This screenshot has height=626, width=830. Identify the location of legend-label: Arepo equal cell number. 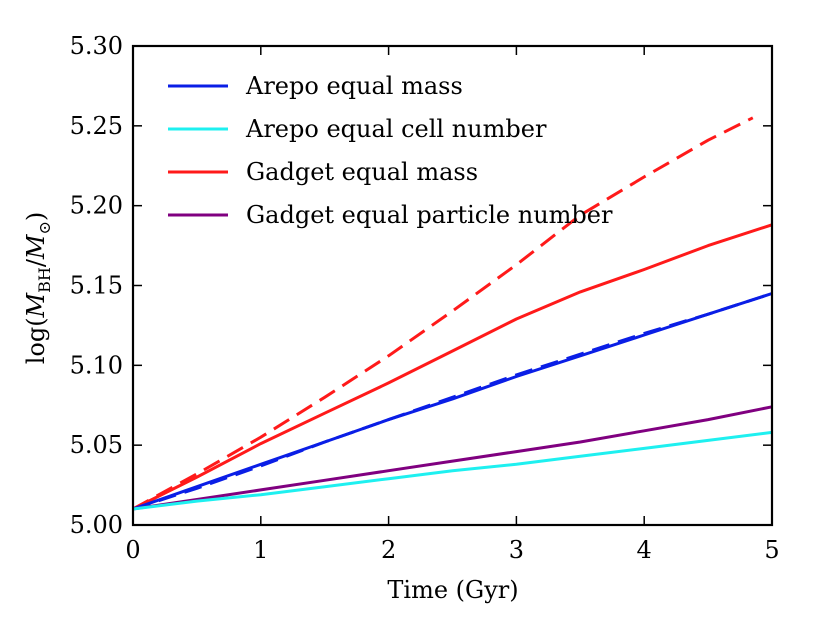
(396, 129).